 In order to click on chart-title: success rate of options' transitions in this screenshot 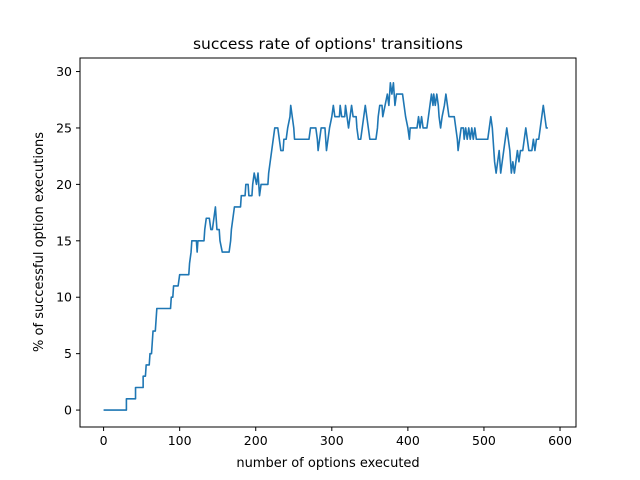, I will do `click(328, 44)`.